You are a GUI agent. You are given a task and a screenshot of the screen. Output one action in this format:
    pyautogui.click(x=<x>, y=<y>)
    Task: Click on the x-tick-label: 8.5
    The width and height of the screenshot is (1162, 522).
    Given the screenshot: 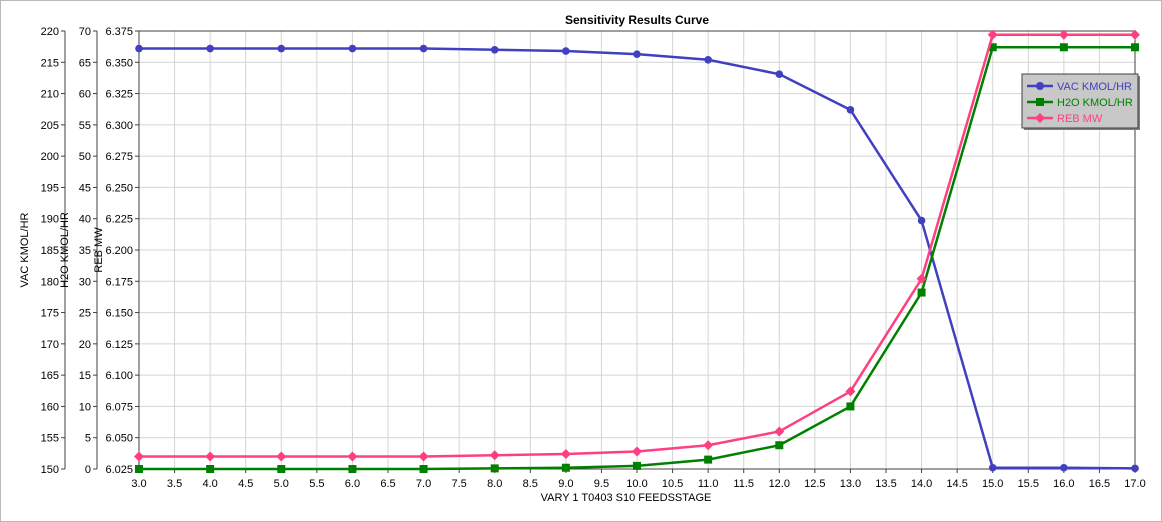 What is the action you would take?
    pyautogui.click(x=530, y=484)
    